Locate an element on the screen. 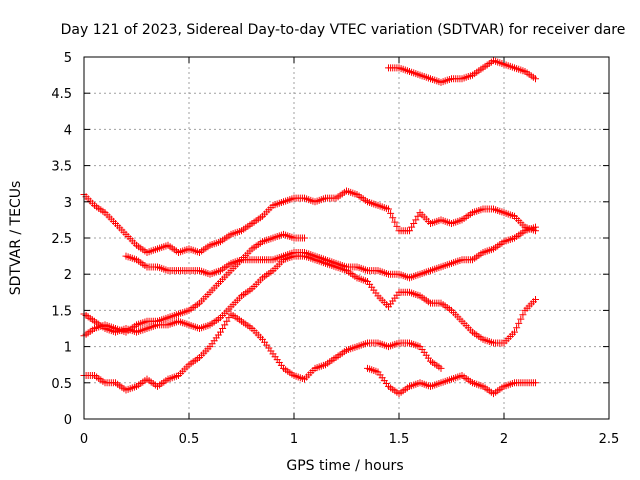 The image size is (640, 480). x-tick-label: 1.5 is located at coordinates (399, 439).